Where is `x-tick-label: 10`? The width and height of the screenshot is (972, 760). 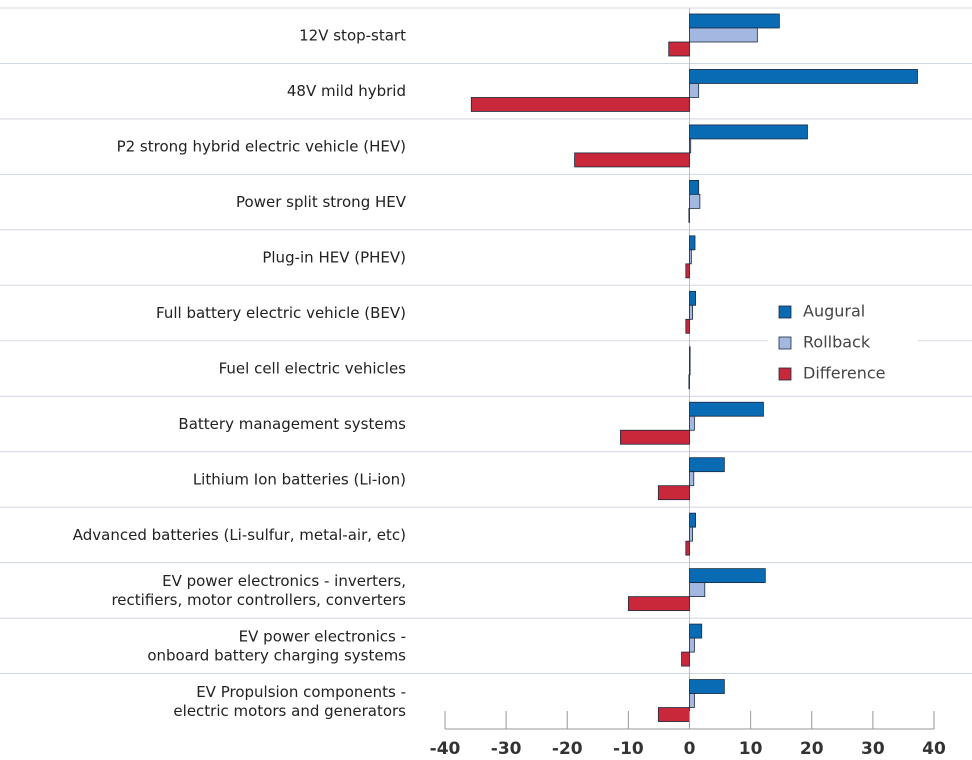
x-tick-label: 10 is located at coordinates (751, 749).